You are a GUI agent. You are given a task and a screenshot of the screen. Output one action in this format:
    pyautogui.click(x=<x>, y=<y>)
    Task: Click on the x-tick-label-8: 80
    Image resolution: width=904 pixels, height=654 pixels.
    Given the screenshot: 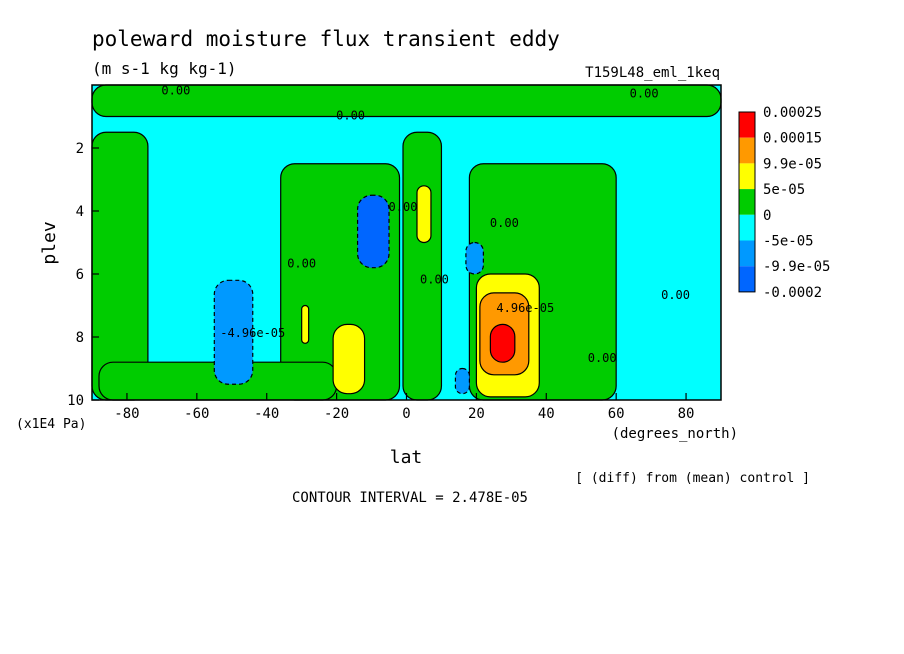 What is the action you would take?
    pyautogui.click(x=686, y=414)
    